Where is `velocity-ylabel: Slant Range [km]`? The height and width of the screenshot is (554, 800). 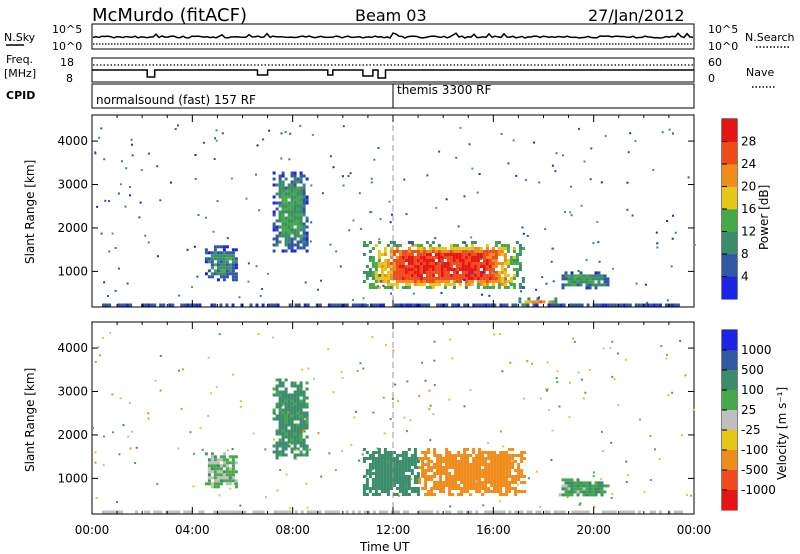
velocity-ylabel: Slant Range [km] is located at coordinates (30, 420).